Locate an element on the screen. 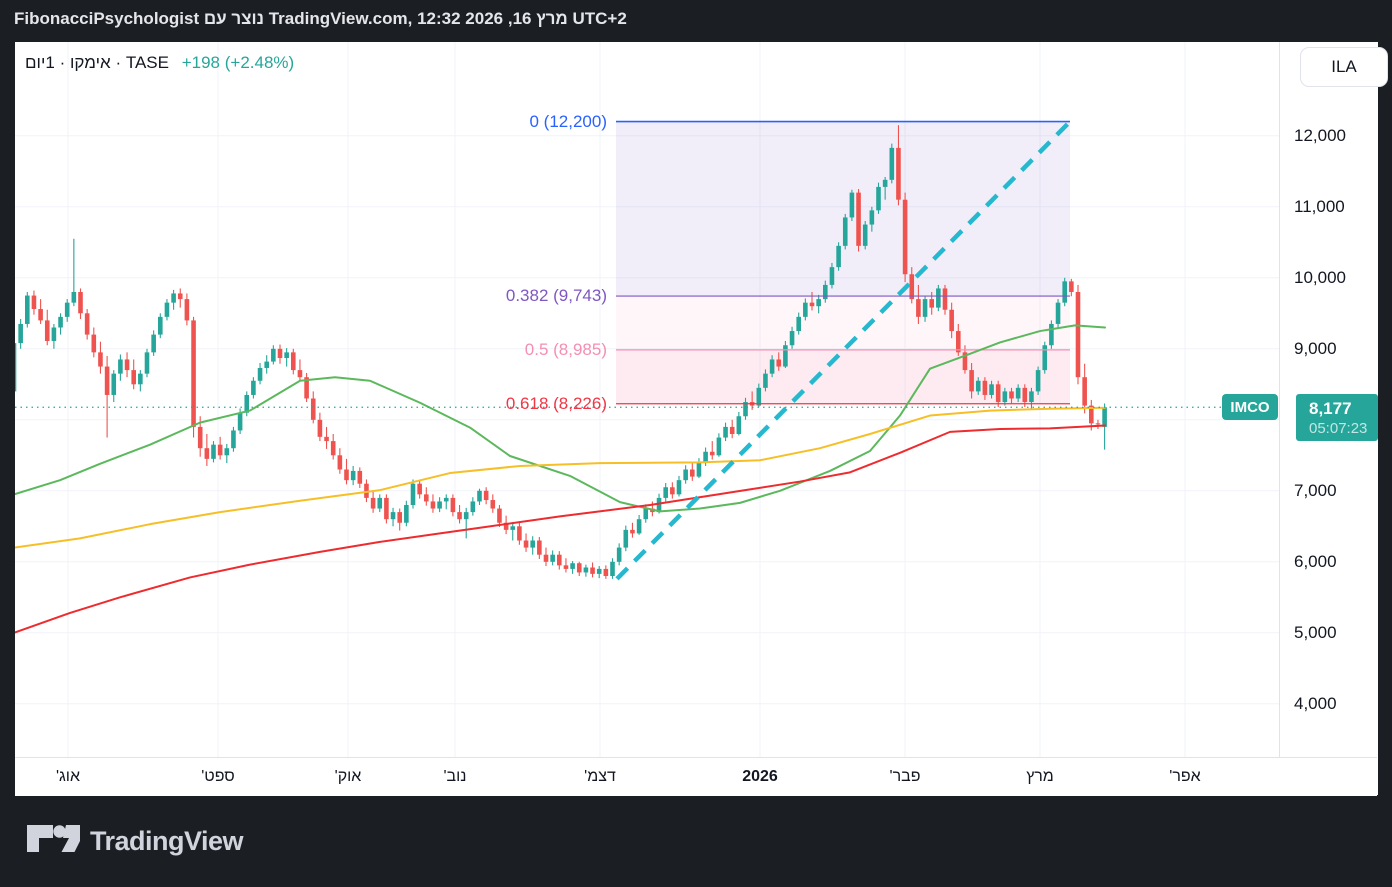  price-scale-mode-button: ILA is located at coordinates (1344, 67).